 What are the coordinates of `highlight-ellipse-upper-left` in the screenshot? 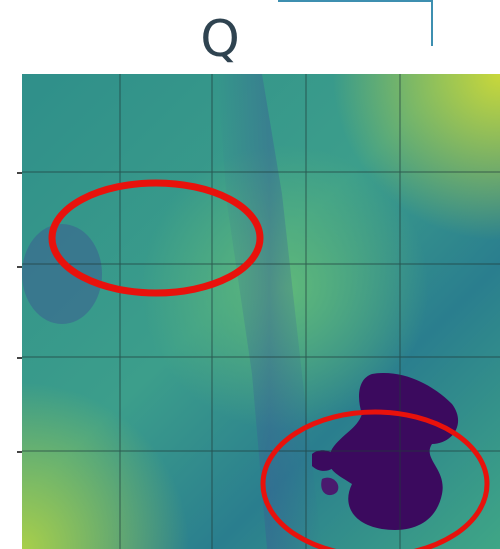 It's located at (156, 238).